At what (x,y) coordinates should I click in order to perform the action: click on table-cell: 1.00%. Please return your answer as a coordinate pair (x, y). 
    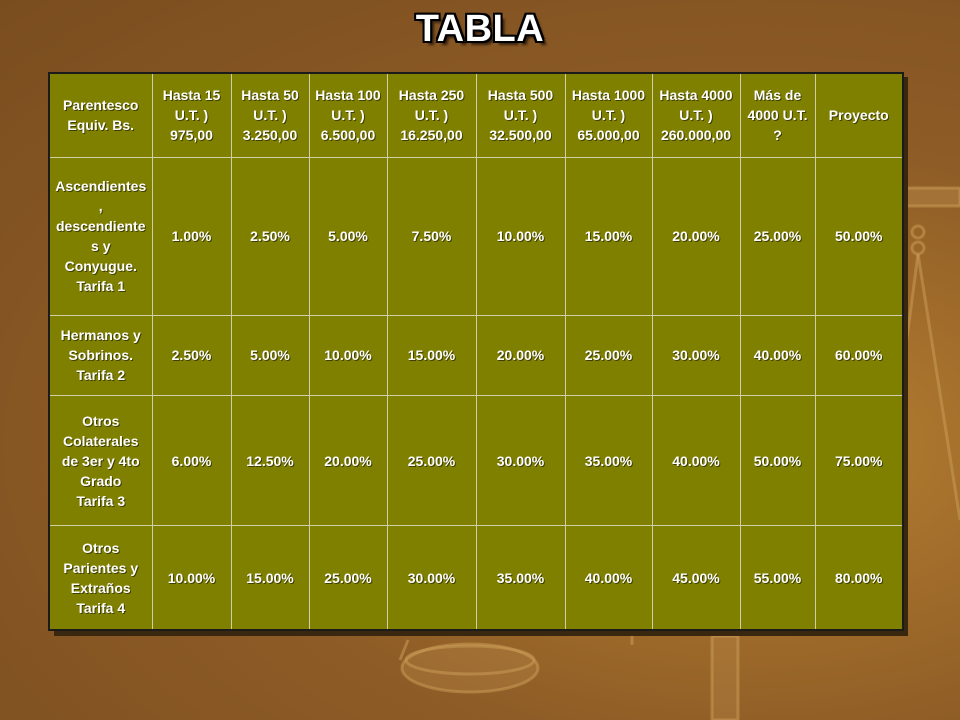
    Looking at the image, I should click on (191, 236).